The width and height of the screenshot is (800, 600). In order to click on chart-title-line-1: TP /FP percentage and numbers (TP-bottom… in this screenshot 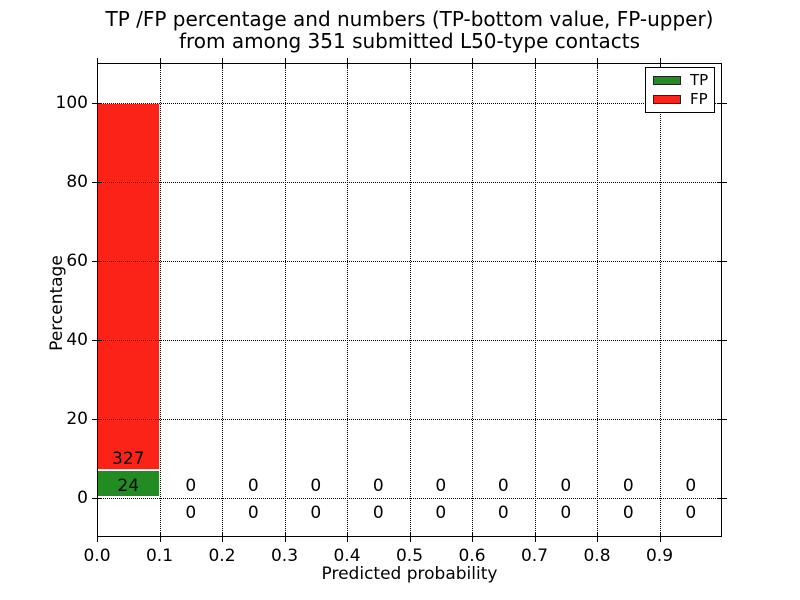, I will do `click(409, 19)`.